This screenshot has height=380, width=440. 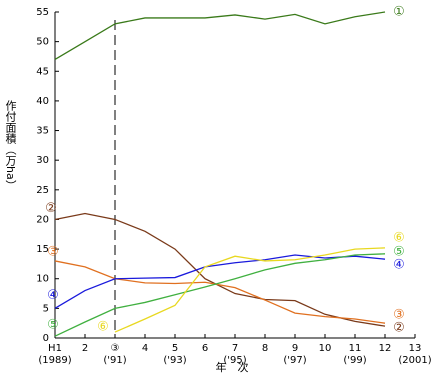 I want to click on x-tick-label: 11, so click(x=355, y=348).